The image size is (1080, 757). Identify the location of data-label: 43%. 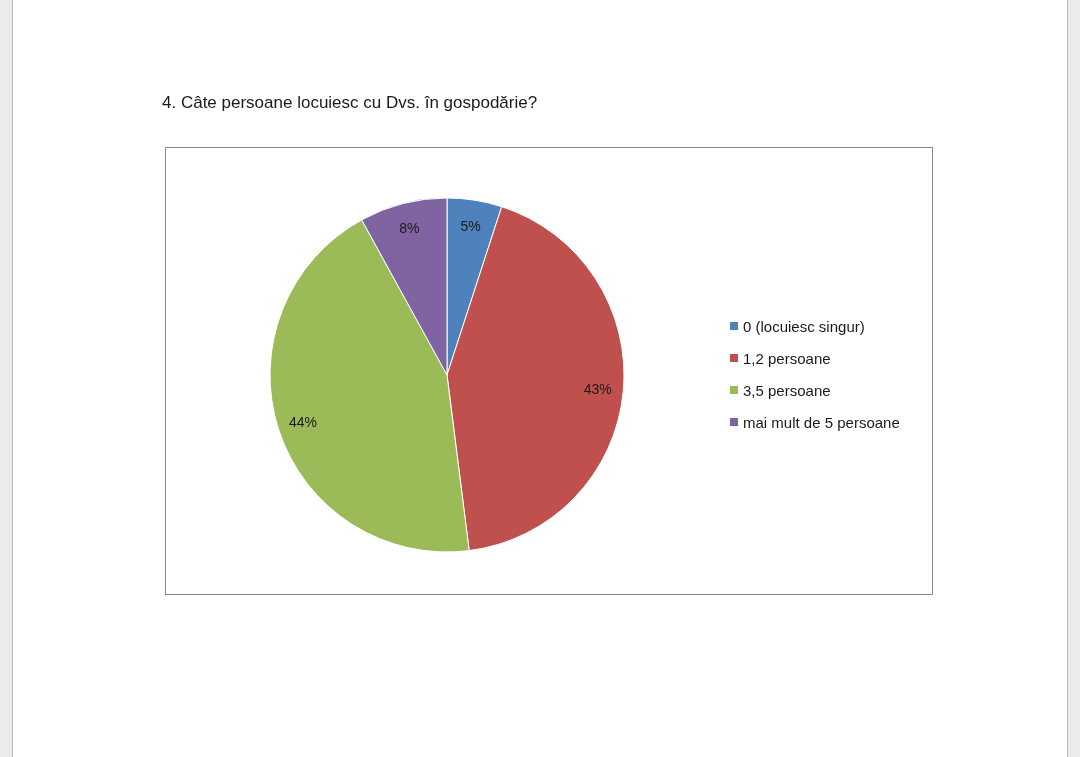
(597, 389).